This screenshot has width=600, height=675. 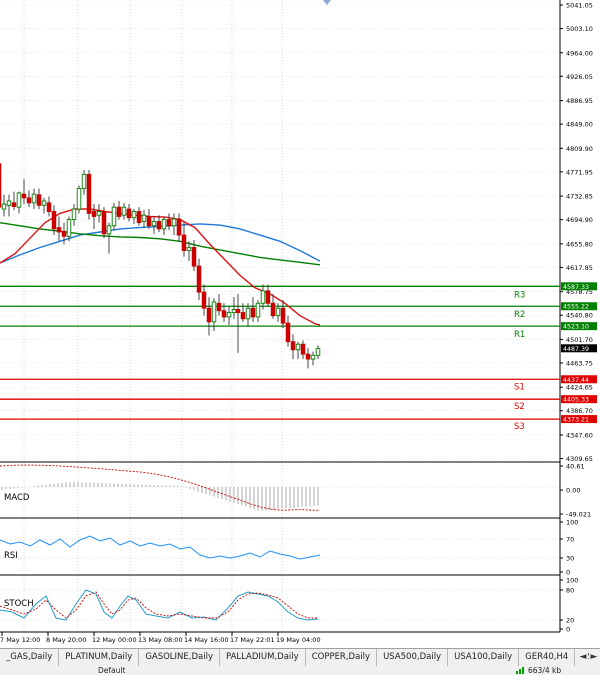 What do you see at coordinates (579, 29) in the screenshot?
I see `price-axis-label: 5003.10` at bounding box center [579, 29].